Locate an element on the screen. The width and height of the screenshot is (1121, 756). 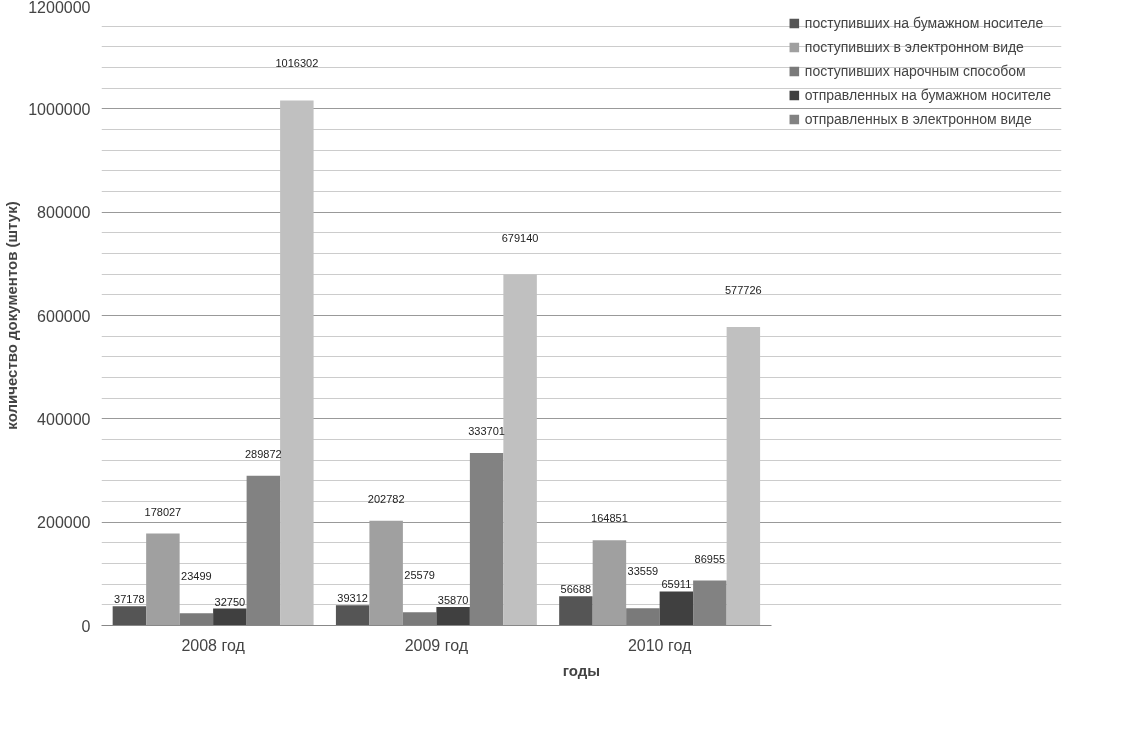
data-label: 577726 is located at coordinates (743, 290).